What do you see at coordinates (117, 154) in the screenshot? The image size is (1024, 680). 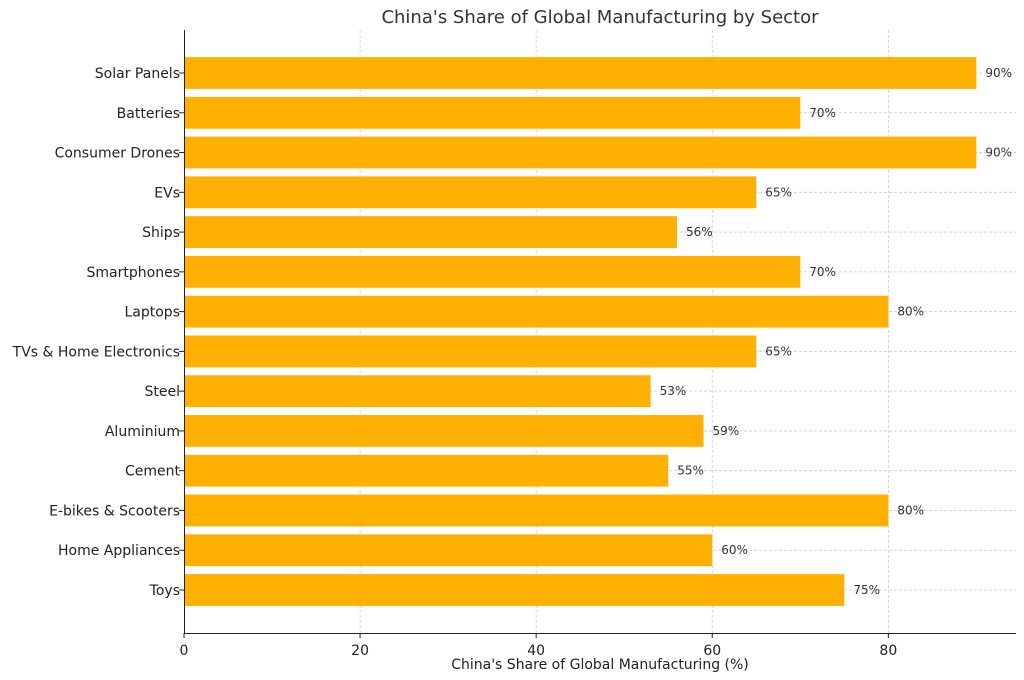 I see `y-tick-label: Consumer Drones` at bounding box center [117, 154].